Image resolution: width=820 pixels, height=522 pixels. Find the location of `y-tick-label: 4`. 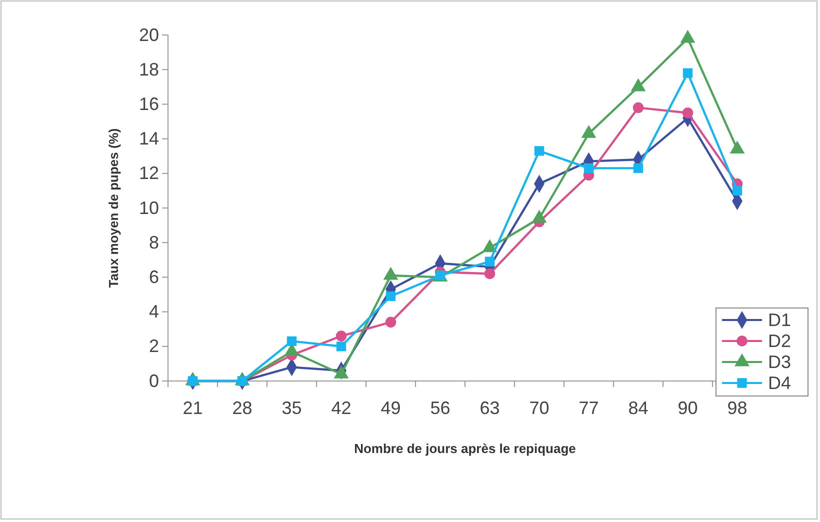

y-tick-label: 4 is located at coordinates (153, 312).